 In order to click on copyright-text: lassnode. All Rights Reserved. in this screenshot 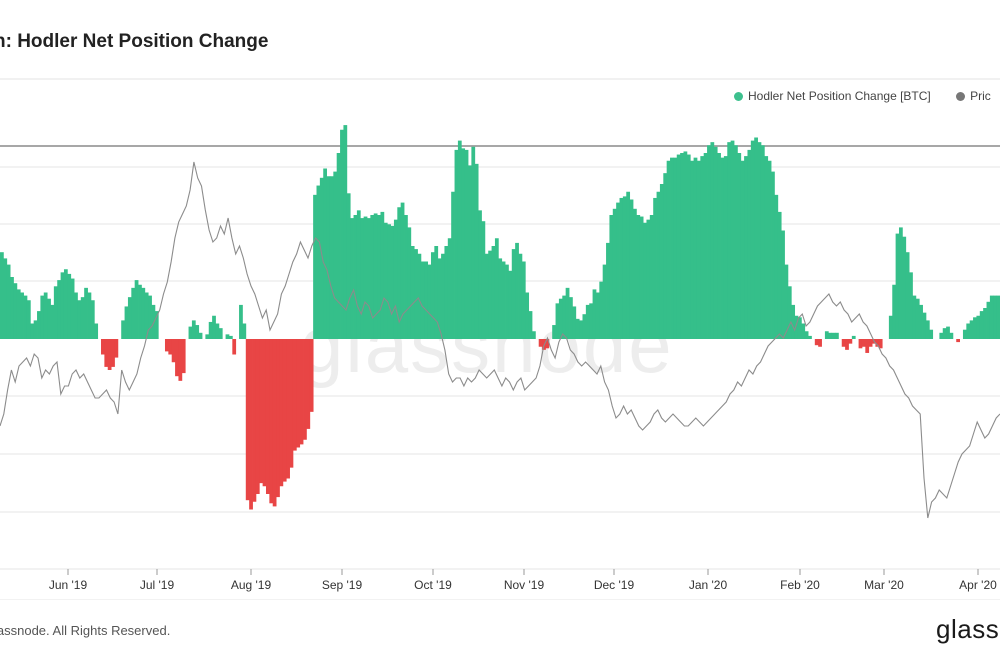, I will do `click(85, 630)`.